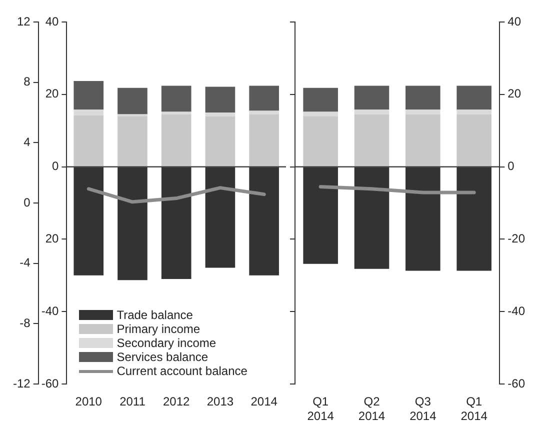 The height and width of the screenshot is (432, 554). What do you see at coordinates (23, 21) in the screenshot?
I see `y3-tick-label: 12` at bounding box center [23, 21].